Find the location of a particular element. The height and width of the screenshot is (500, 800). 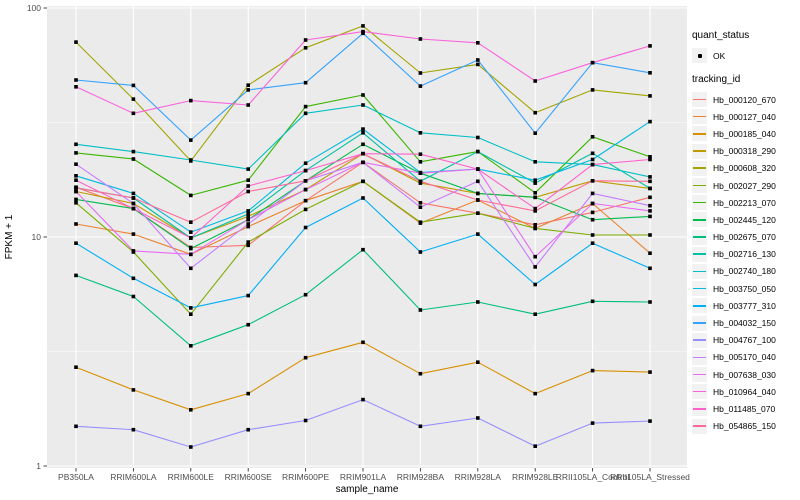

legend-item-label: Hb_002445_120 is located at coordinates (744, 219).